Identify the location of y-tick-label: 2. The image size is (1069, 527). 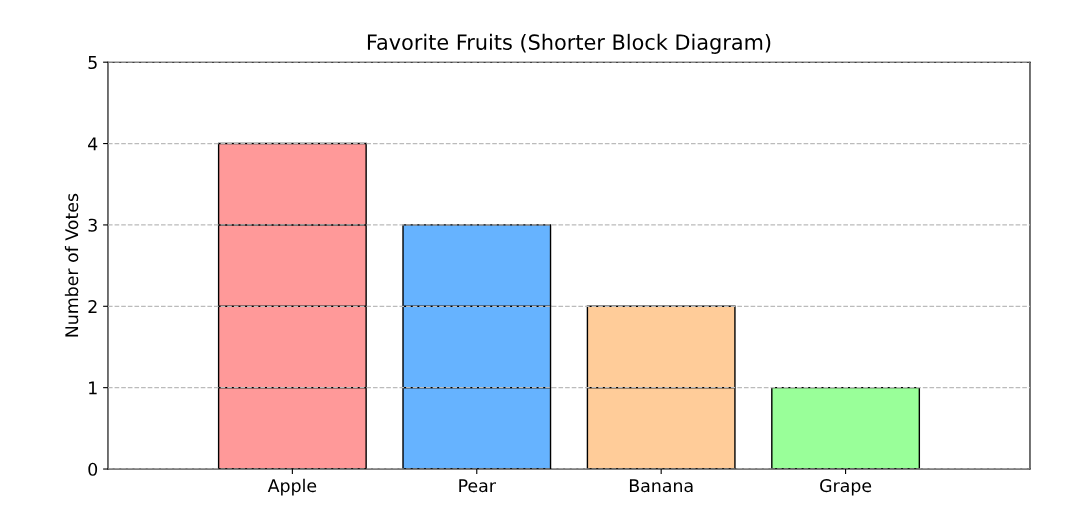
(92, 306).